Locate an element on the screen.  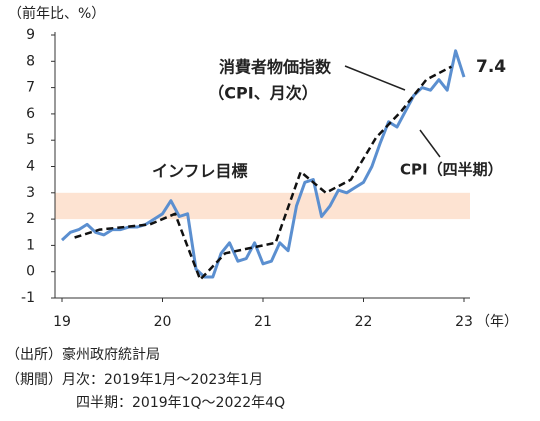
y-tick-label: 5 is located at coordinates (30, 140).